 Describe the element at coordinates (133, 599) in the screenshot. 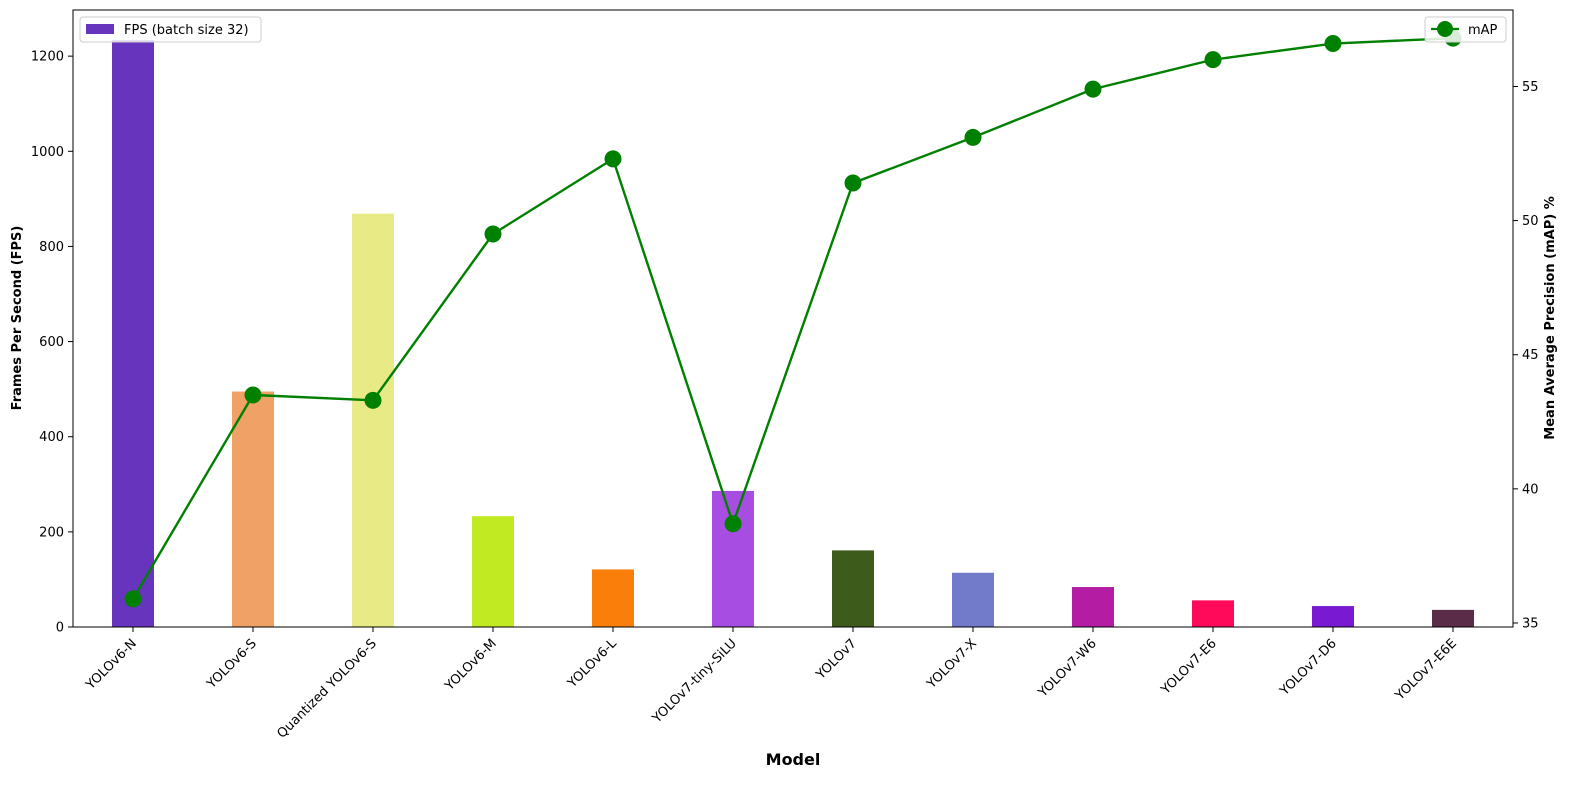

I see `map-point-yolov6-n` at that location.